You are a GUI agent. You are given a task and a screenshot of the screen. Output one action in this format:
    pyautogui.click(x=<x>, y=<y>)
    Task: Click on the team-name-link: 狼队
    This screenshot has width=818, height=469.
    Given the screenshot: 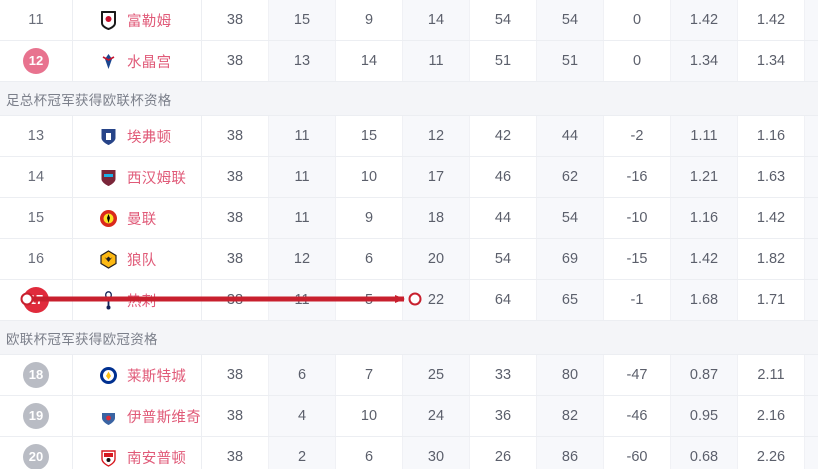 What is the action you would take?
    pyautogui.click(x=142, y=260)
    